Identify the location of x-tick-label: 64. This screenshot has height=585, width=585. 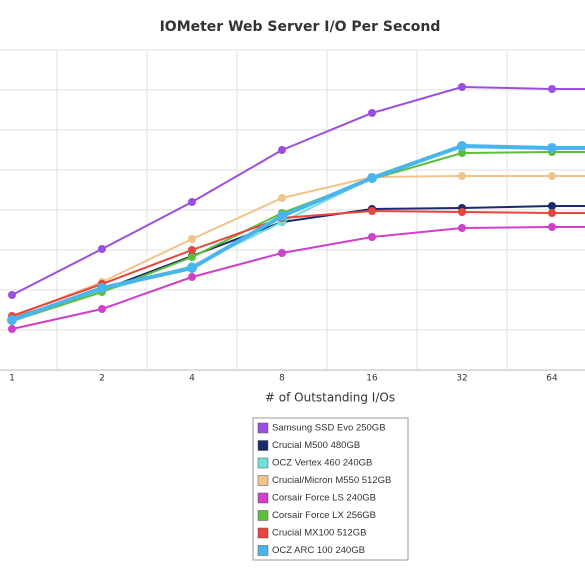
(552, 379).